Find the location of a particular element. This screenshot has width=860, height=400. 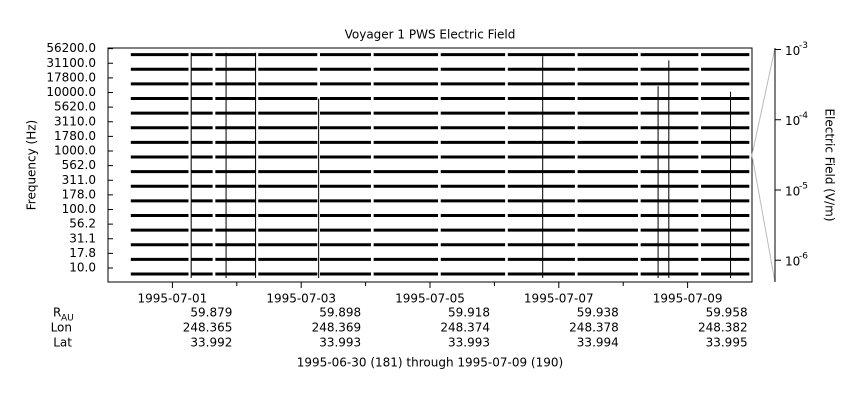

ephemeris-label: Lat is located at coordinates (62, 343).